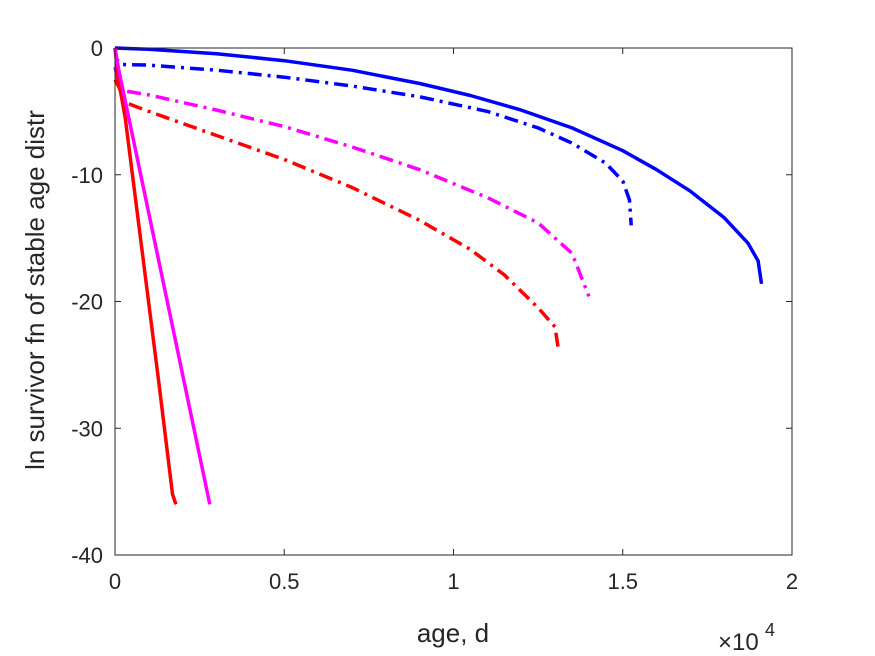  Describe the element at coordinates (622, 581) in the screenshot. I see `x-tick-label: 1.5` at that location.